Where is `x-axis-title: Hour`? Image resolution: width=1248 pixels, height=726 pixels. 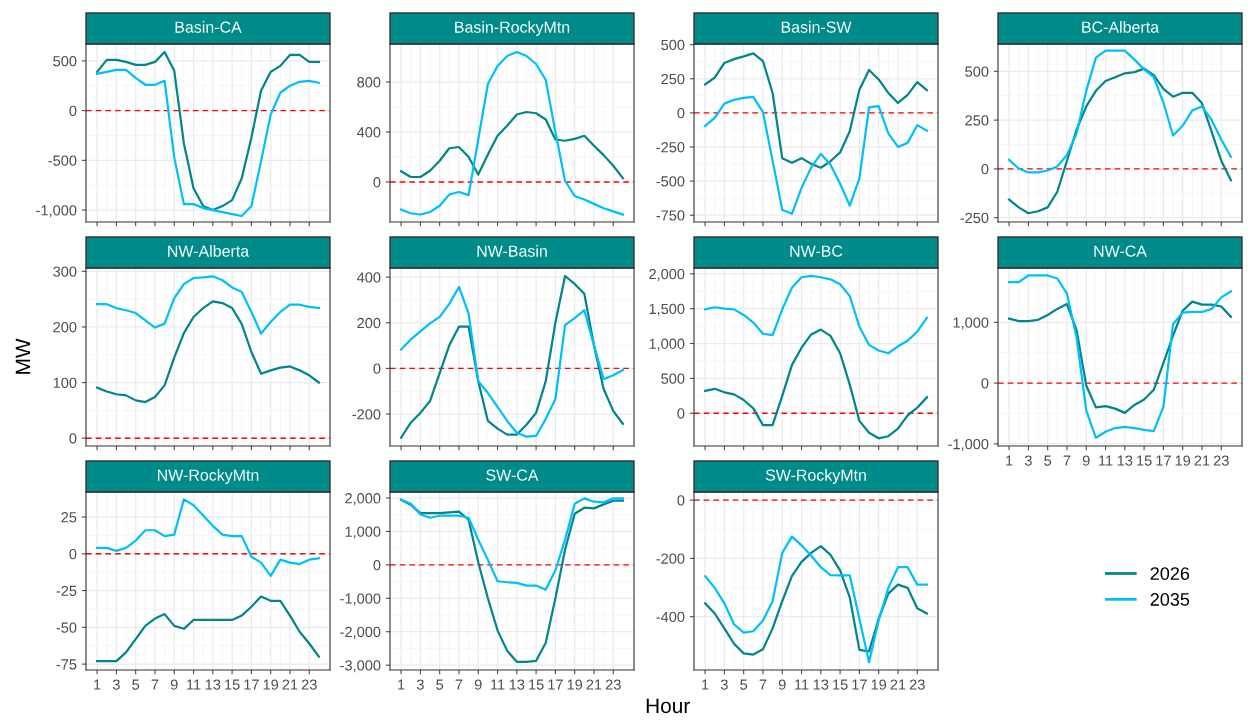
x-axis-title: Hour is located at coordinates (668, 706).